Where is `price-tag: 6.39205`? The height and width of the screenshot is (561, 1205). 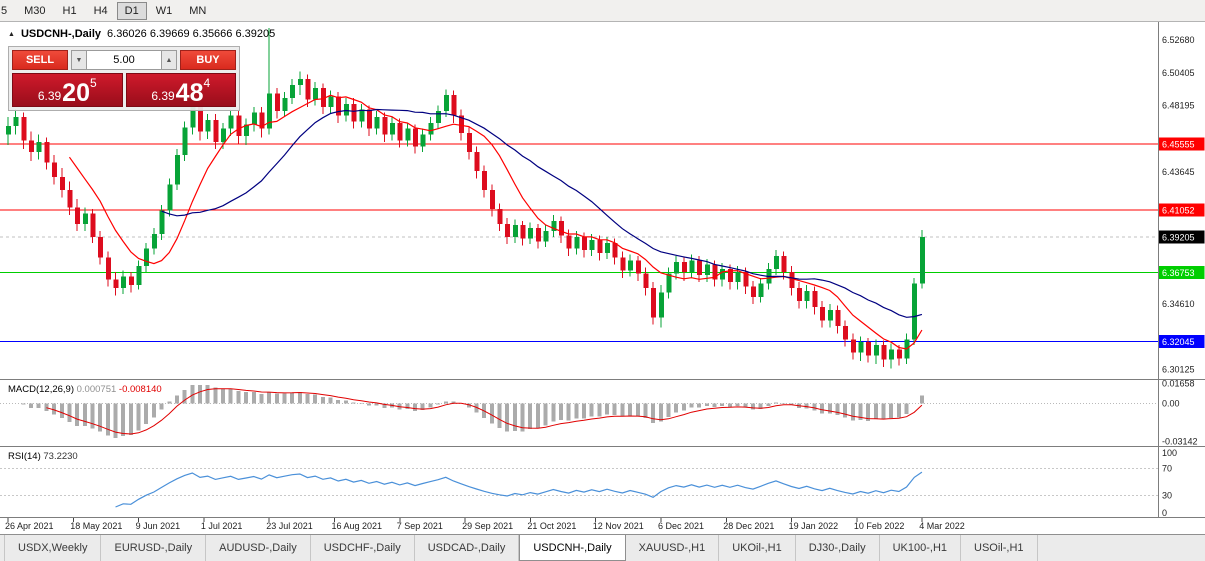 price-tag: 6.39205 is located at coordinates (1181, 237).